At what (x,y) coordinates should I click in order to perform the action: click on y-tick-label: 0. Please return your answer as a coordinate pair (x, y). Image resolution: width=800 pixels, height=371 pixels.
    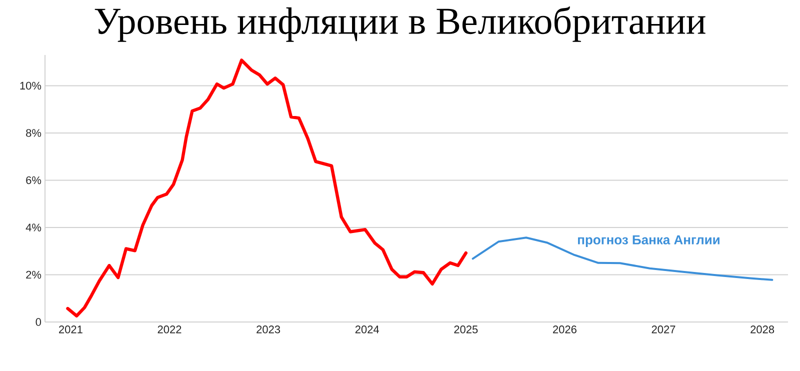
    Looking at the image, I should click on (39, 322).